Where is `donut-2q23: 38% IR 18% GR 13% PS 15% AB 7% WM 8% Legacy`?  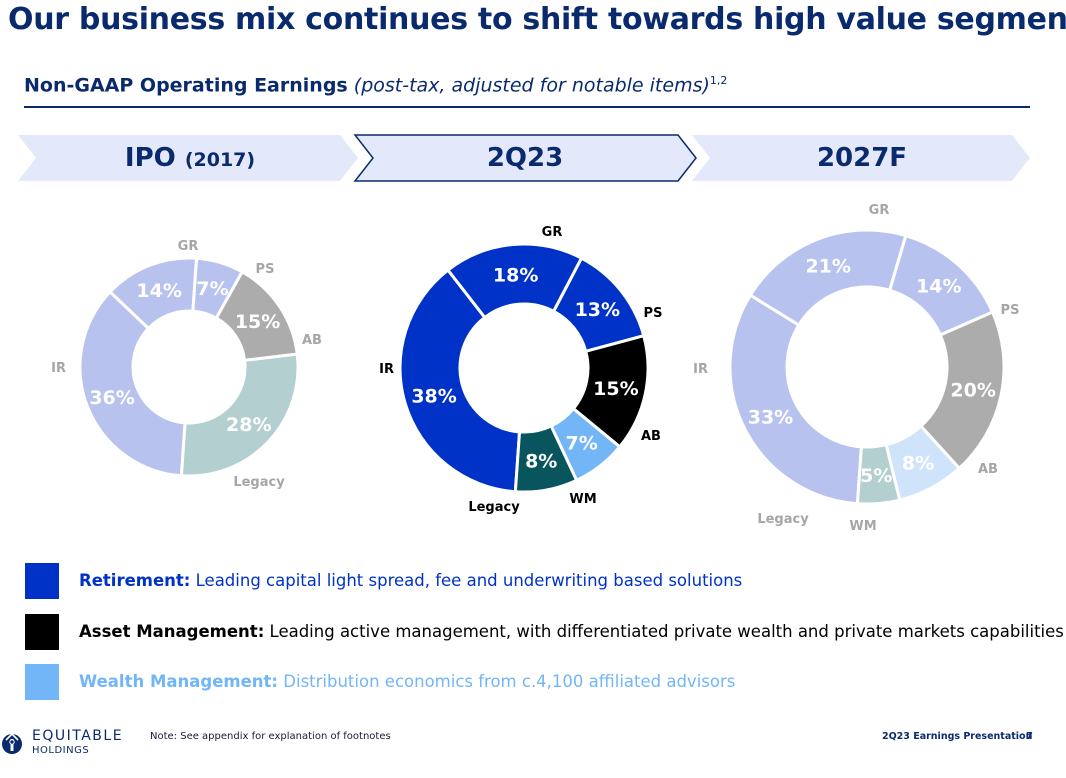 donut-2q23: 38% IR 18% GR 13% PS 15% AB 7% WM 8% Legacy is located at coordinates (520, 370).